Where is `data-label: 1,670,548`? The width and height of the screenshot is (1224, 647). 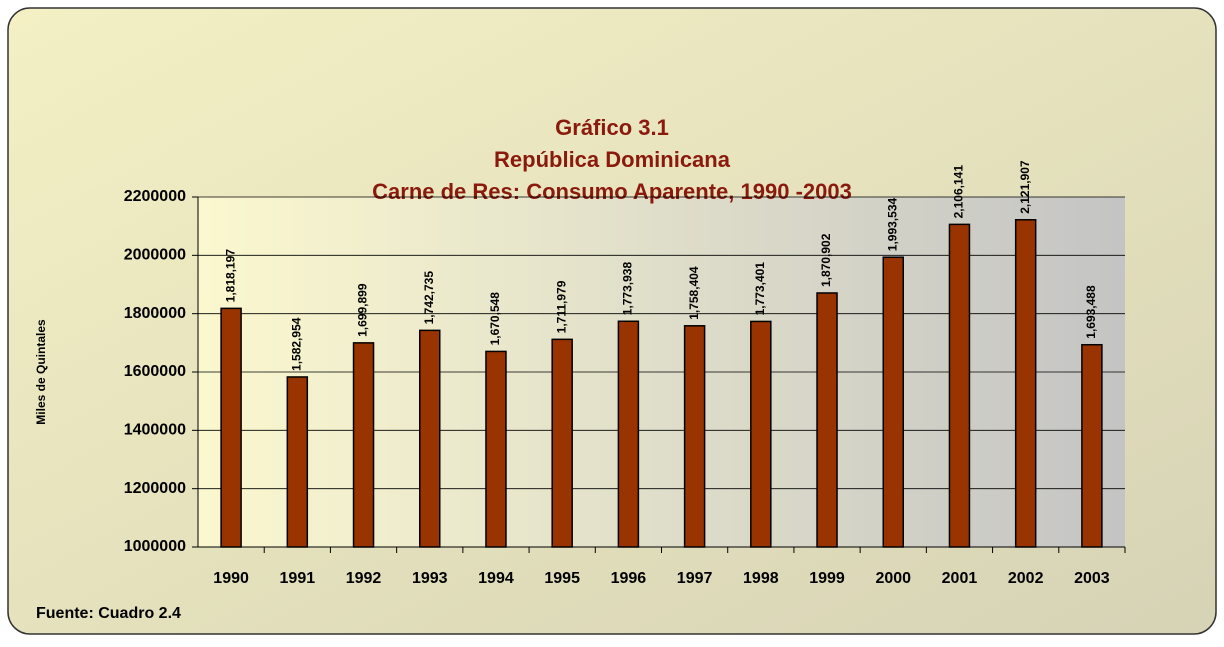 data-label: 1,670,548 is located at coordinates (495, 319).